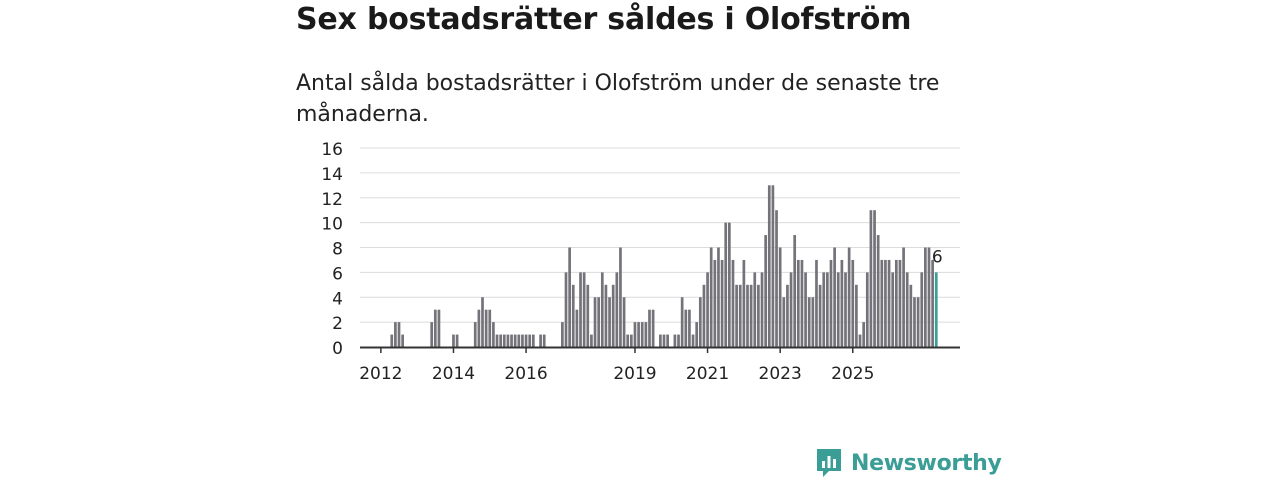 This screenshot has height=480, width=1280. I want to click on bars, so click(664, 266).